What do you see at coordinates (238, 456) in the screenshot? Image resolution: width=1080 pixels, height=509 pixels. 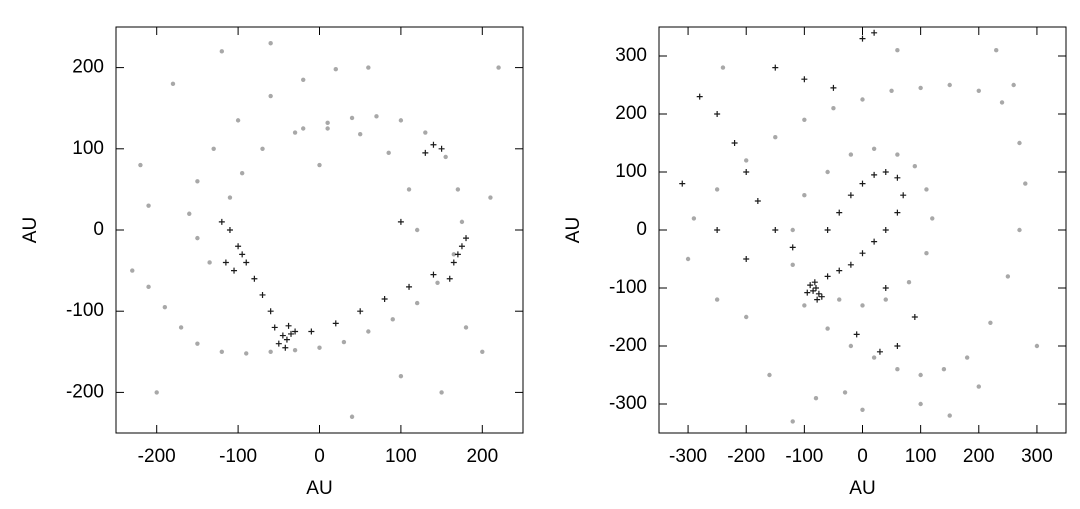 I see `x-tick-label: -100` at bounding box center [238, 456].